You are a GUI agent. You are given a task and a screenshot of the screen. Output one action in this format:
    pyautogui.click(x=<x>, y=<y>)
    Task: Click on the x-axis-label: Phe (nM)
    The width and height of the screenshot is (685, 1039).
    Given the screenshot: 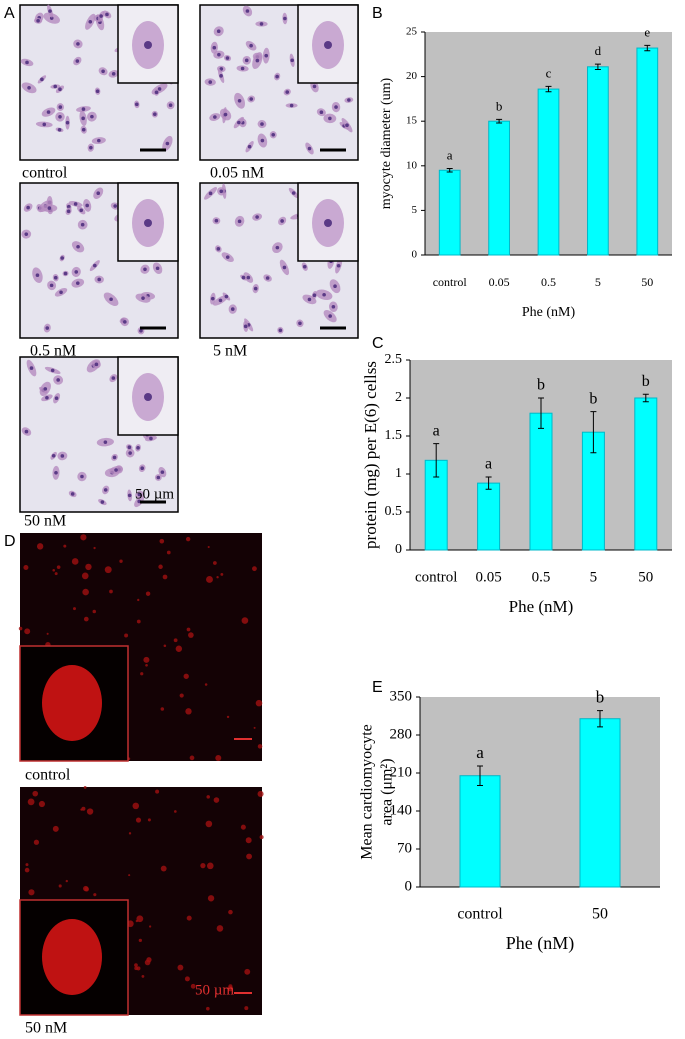 What is the action you would take?
    pyautogui.click(x=549, y=312)
    